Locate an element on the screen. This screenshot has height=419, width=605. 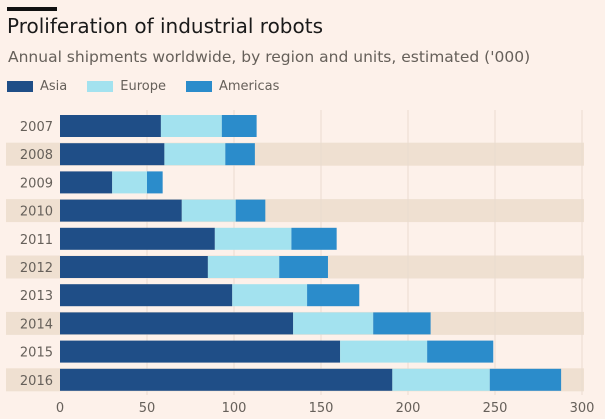
legend-item-americas: Americas is located at coordinates (232, 86).